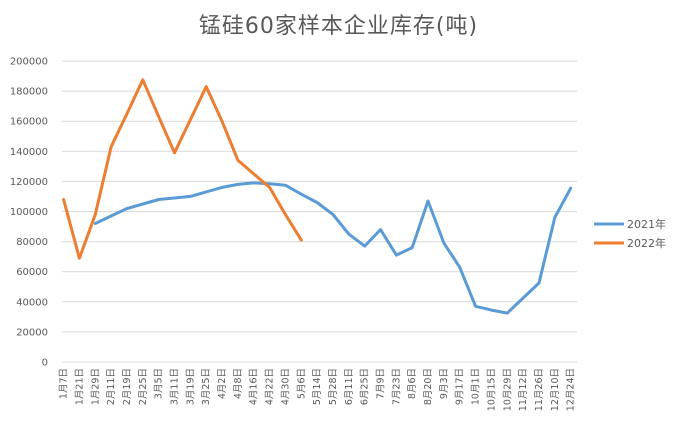  I want to click on y-tick-label: 160000, so click(29, 122).